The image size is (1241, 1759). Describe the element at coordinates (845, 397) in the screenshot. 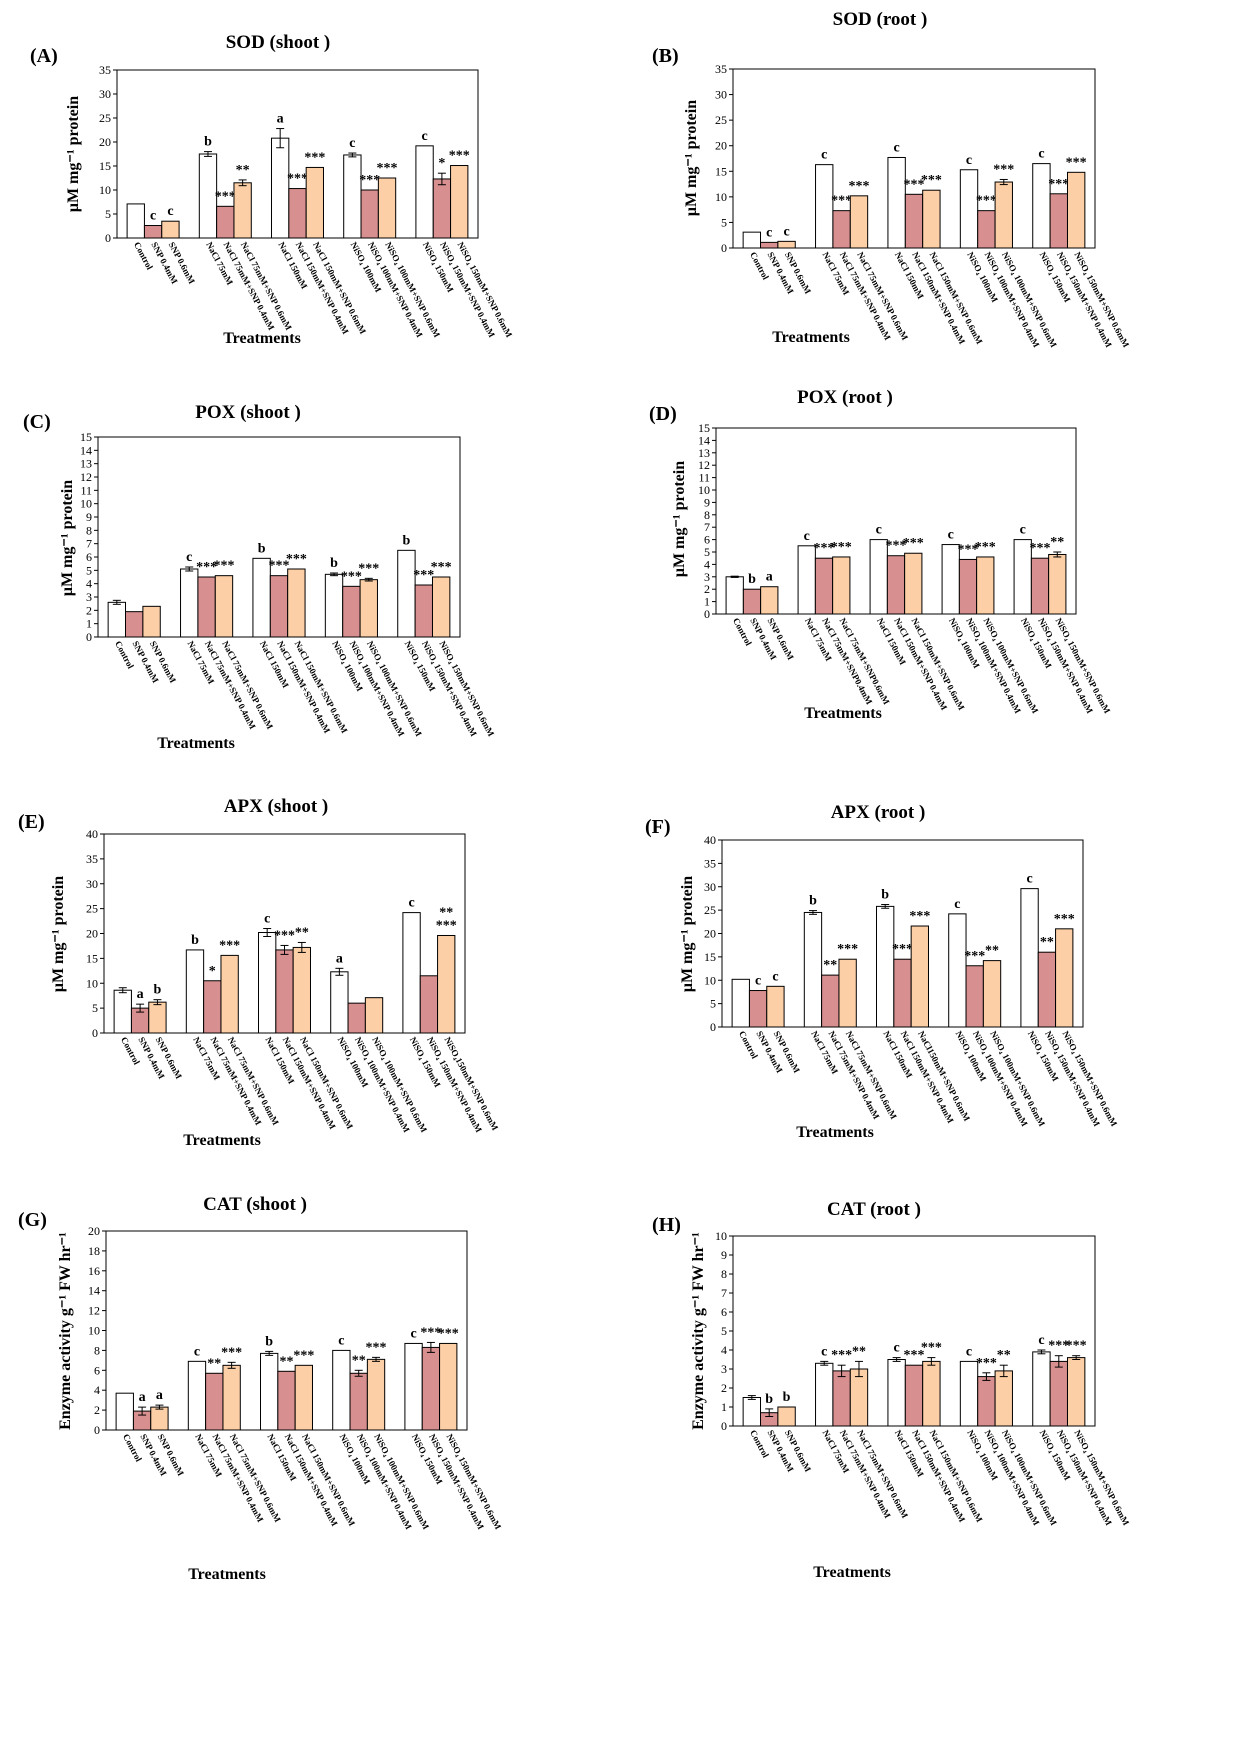

I see `chart-title: POX (root )` at that location.